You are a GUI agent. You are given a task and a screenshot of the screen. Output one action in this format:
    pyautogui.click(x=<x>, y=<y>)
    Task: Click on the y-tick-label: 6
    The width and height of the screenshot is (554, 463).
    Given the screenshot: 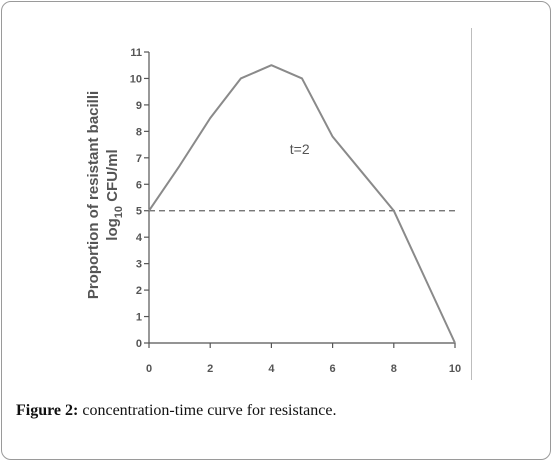 What is the action you would take?
    pyautogui.click(x=139, y=185)
    